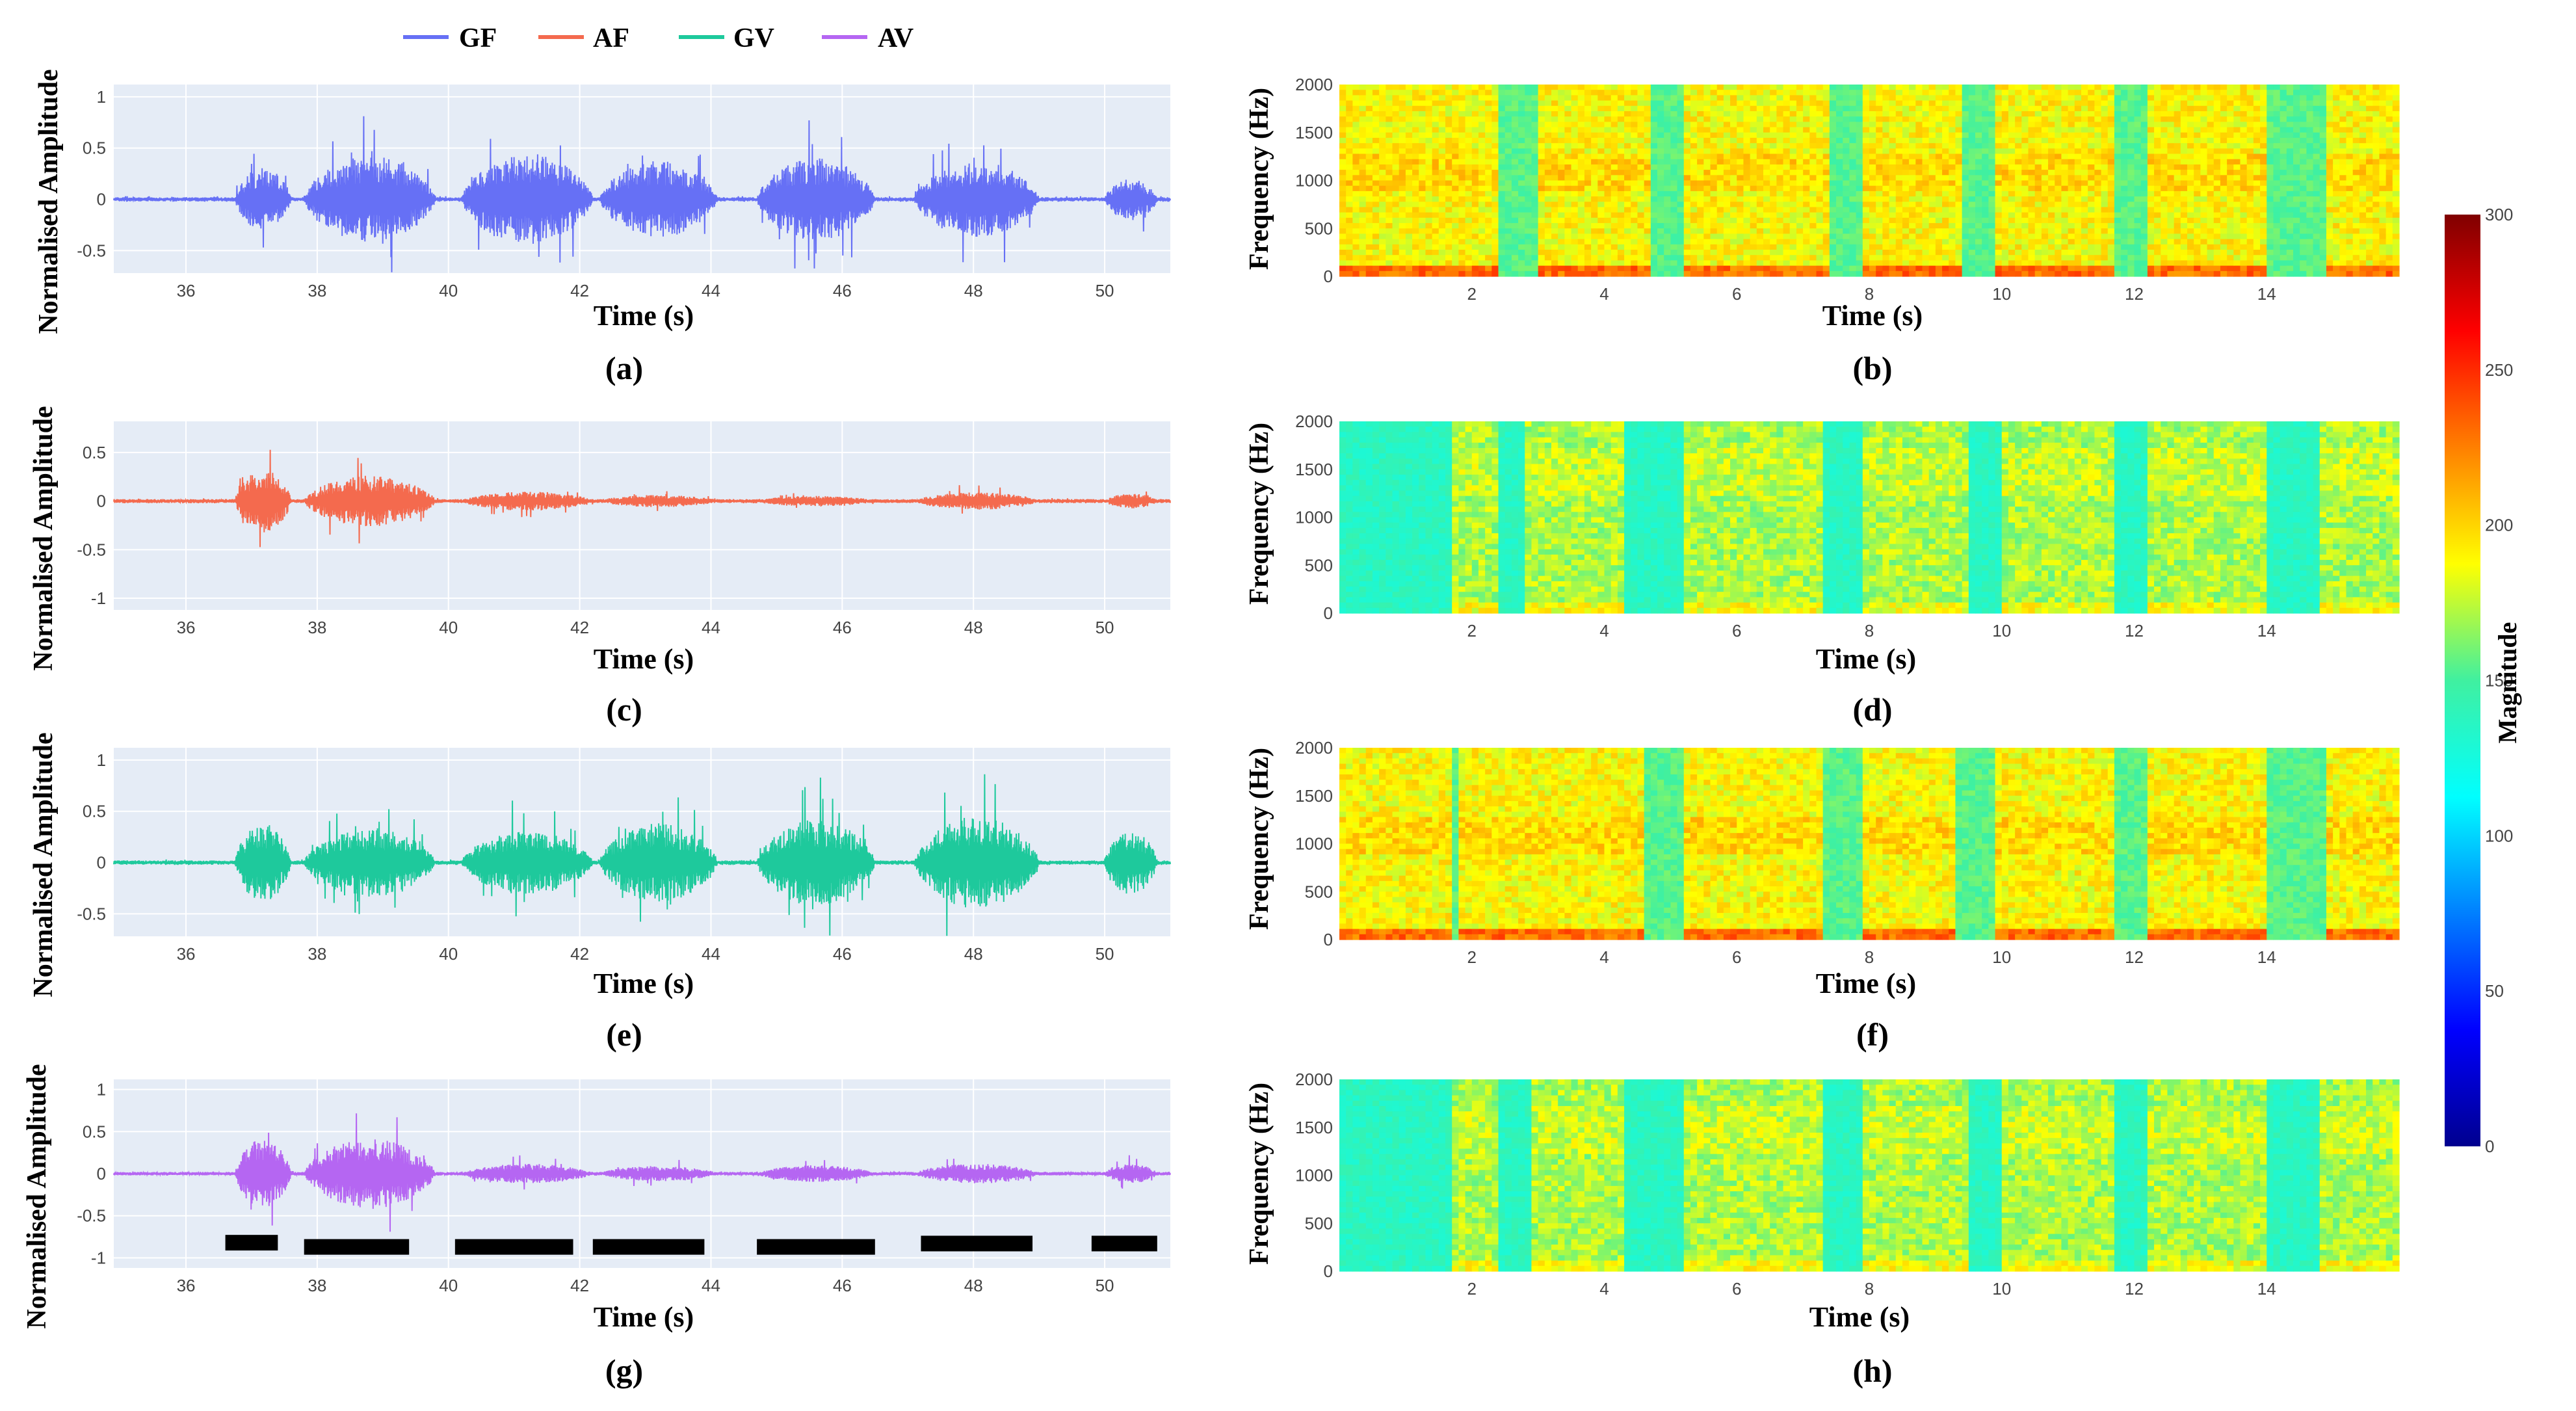  Describe the element at coordinates (658, 38) in the screenshot. I see `legend: GF AF GV AV` at that location.